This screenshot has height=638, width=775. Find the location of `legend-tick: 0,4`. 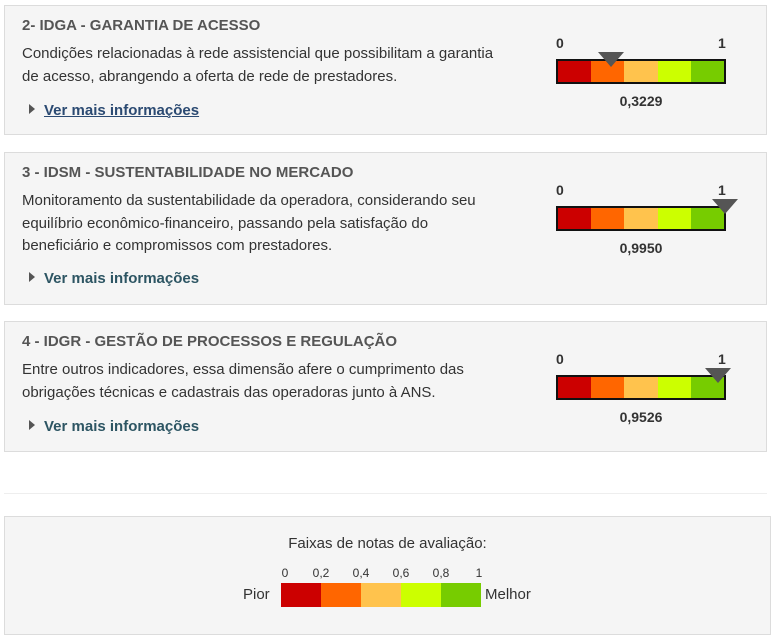

legend-tick: 0,4 is located at coordinates (361, 573).